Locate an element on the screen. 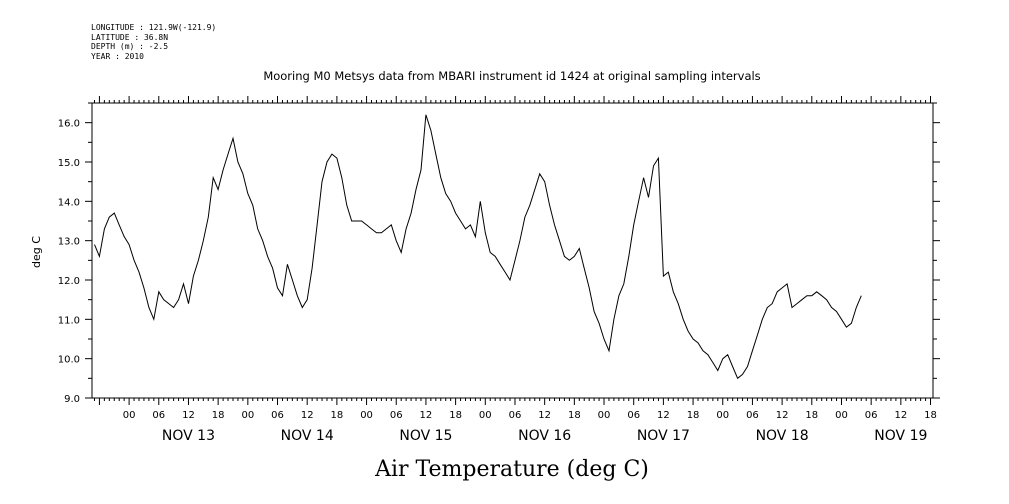 The width and height of the screenshot is (1009, 504). x-day-label: NOV 18 is located at coordinates (782, 436).